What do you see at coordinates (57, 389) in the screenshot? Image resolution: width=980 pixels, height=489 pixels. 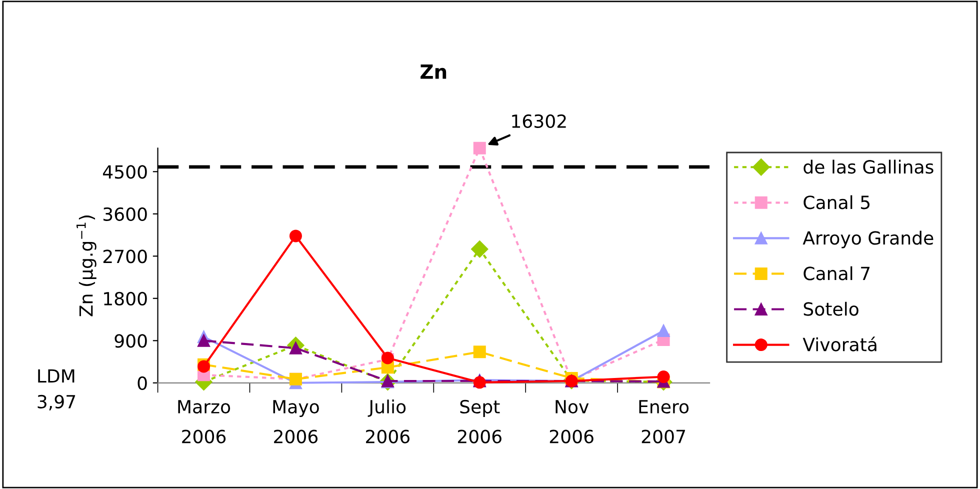 I see `text: LDM 3,97` at bounding box center [57, 389].